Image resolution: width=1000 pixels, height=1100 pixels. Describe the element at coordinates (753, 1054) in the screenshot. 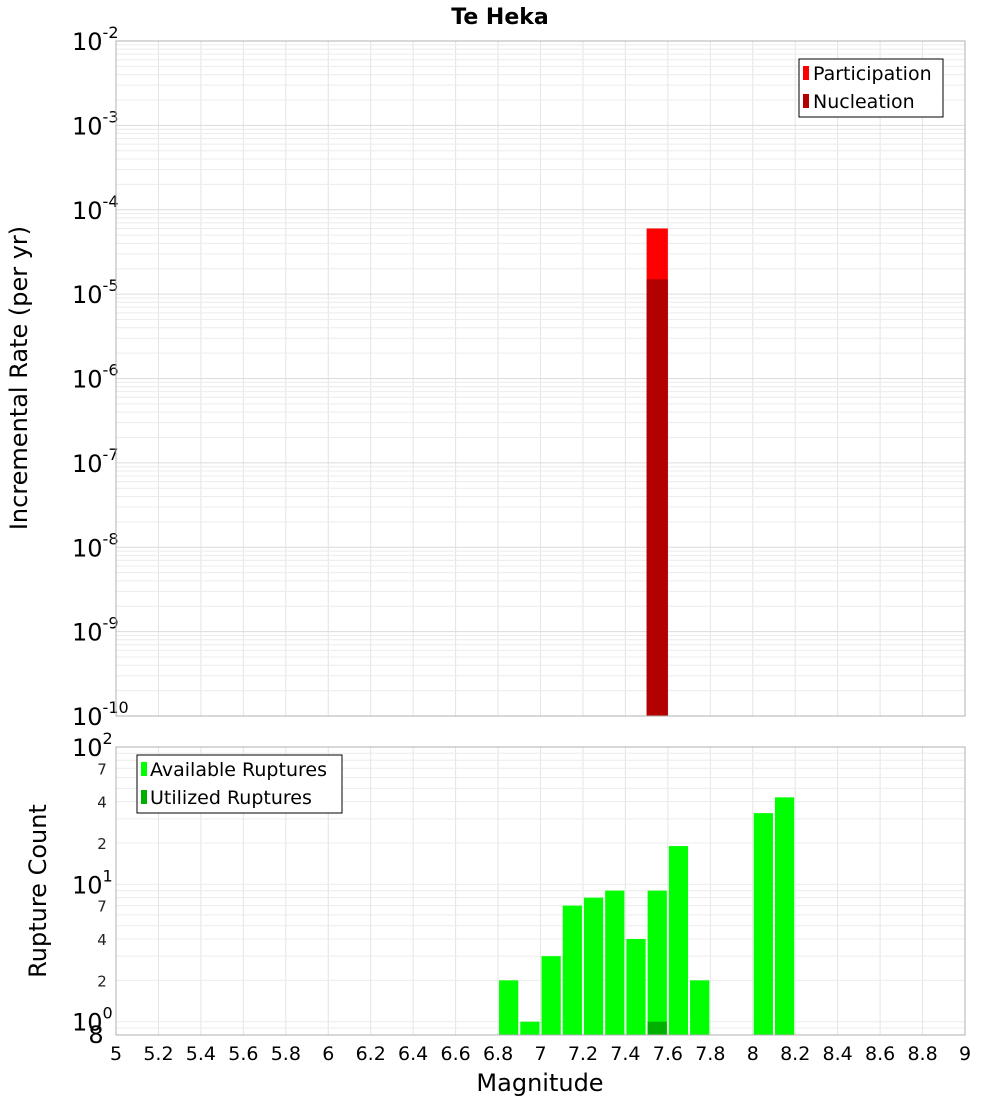

I see `x-tick-label: 8` at that location.